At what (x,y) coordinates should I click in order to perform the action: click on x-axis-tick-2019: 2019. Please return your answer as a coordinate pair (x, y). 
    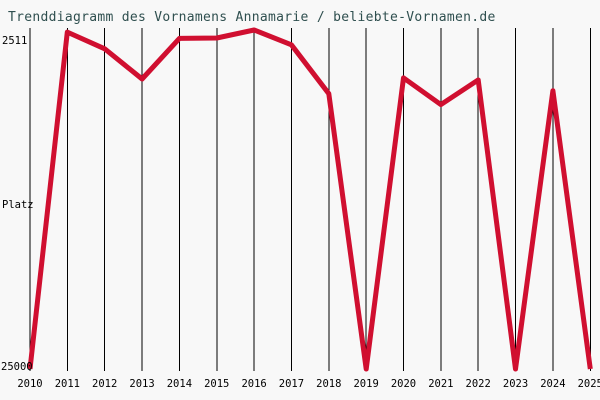
    Looking at the image, I should click on (366, 384).